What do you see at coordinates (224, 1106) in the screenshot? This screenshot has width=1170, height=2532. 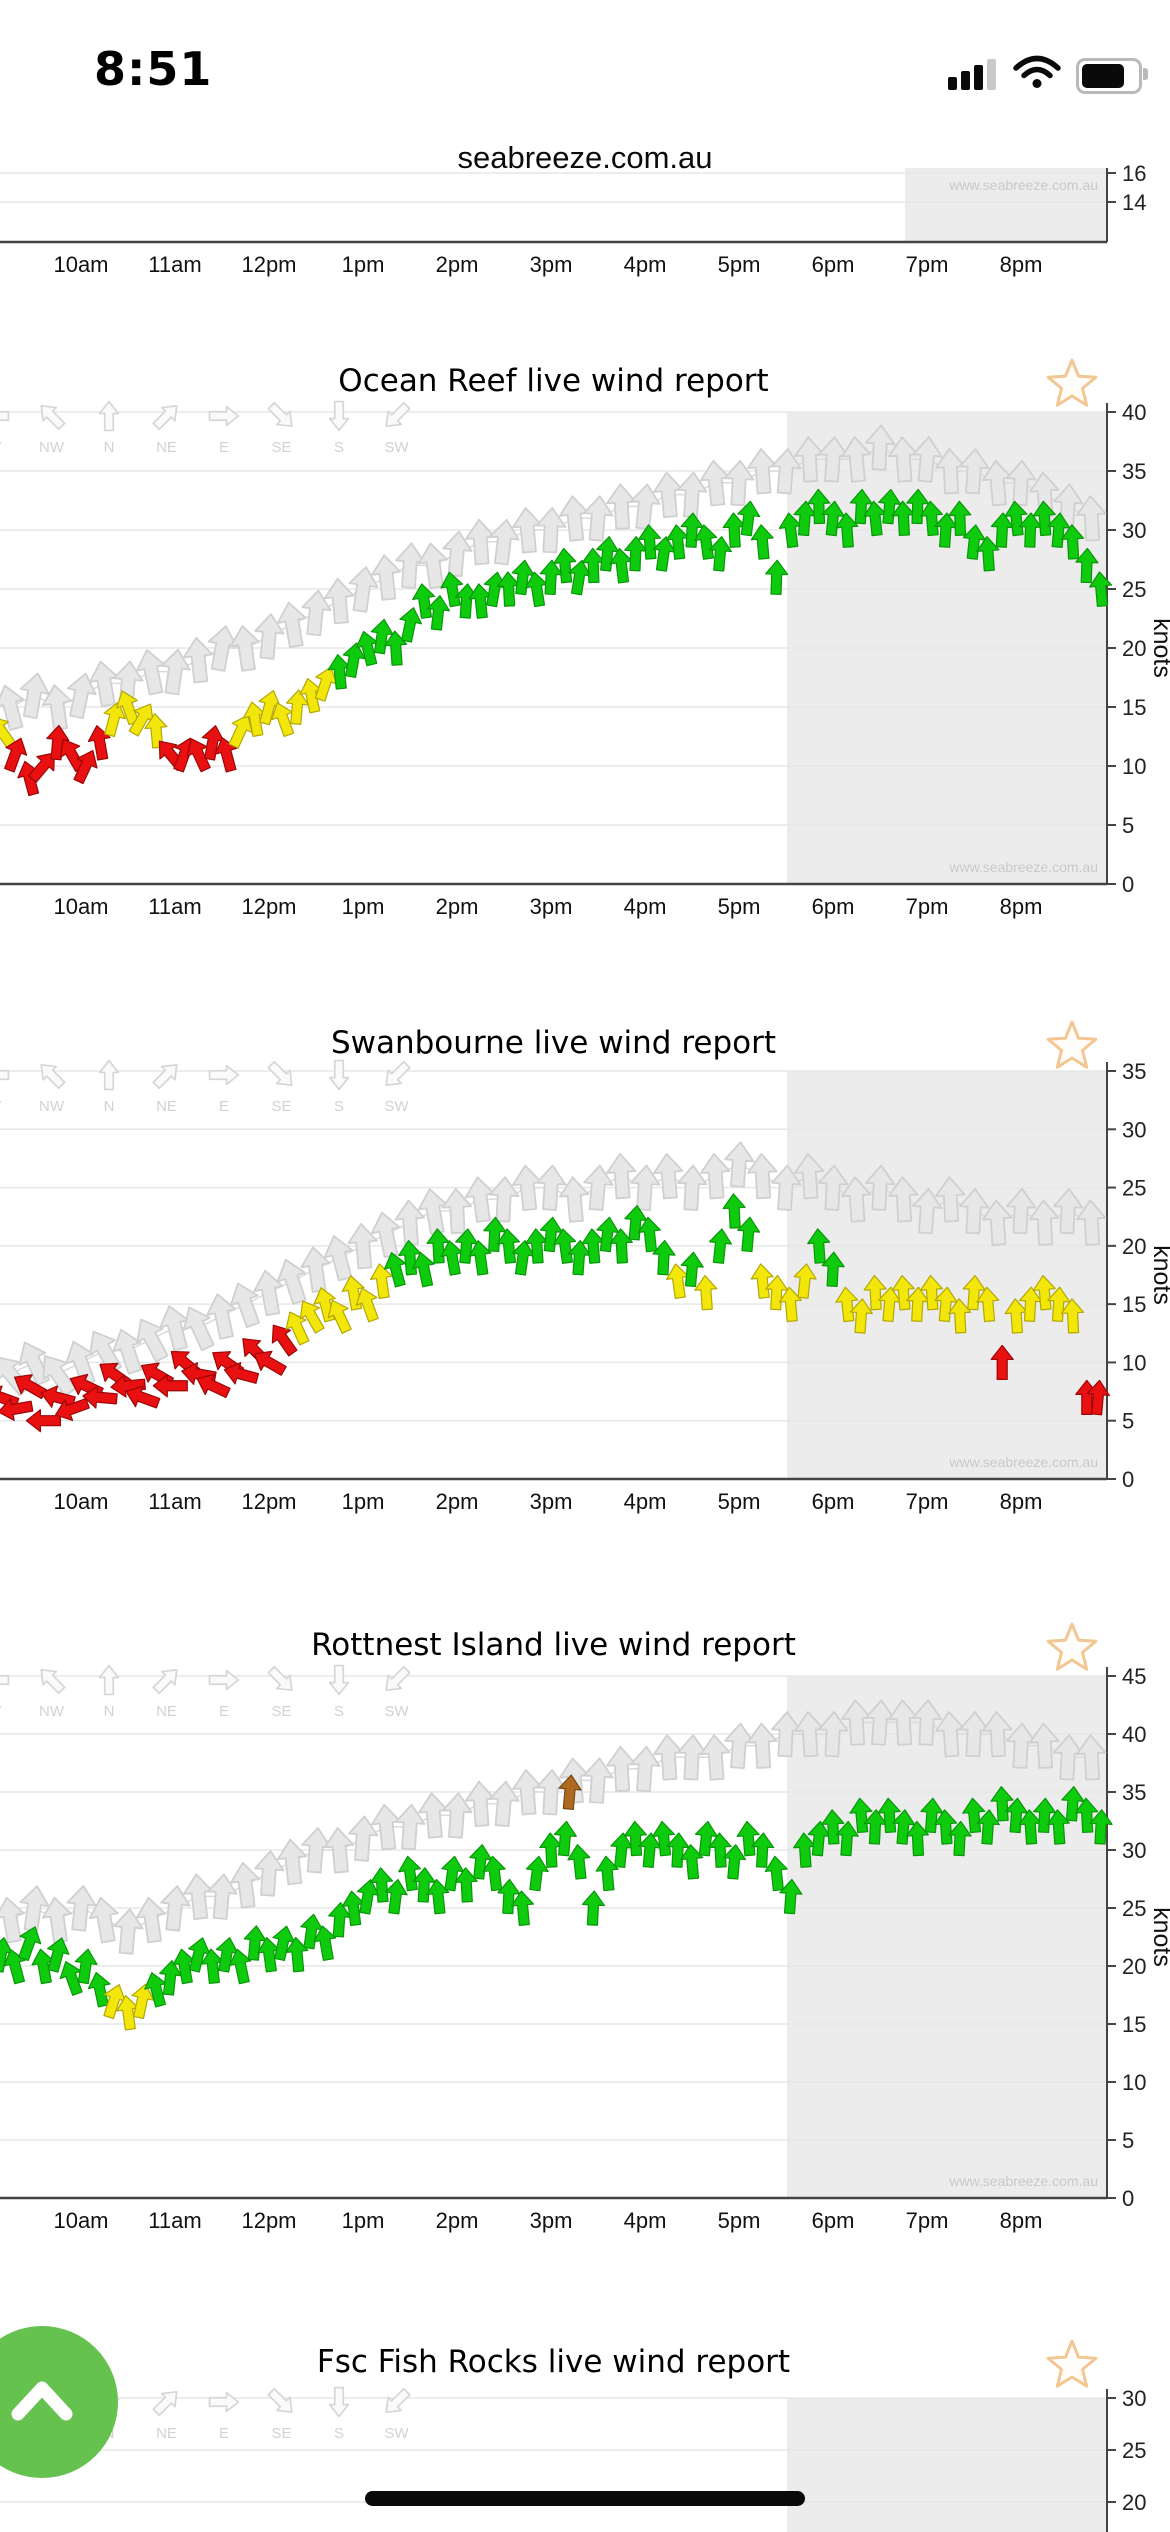 I see `direction-legend-label: E` at bounding box center [224, 1106].